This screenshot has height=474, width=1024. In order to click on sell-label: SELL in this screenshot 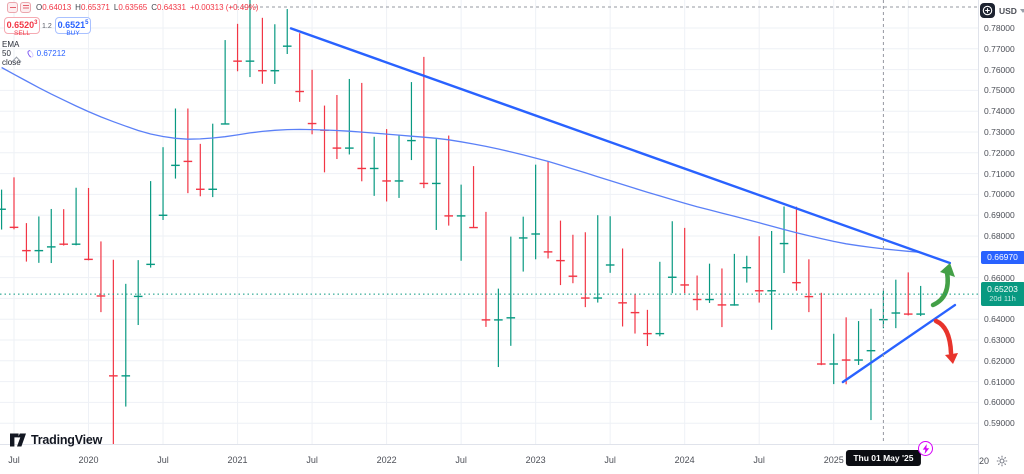, I will do `click(22, 33)`.